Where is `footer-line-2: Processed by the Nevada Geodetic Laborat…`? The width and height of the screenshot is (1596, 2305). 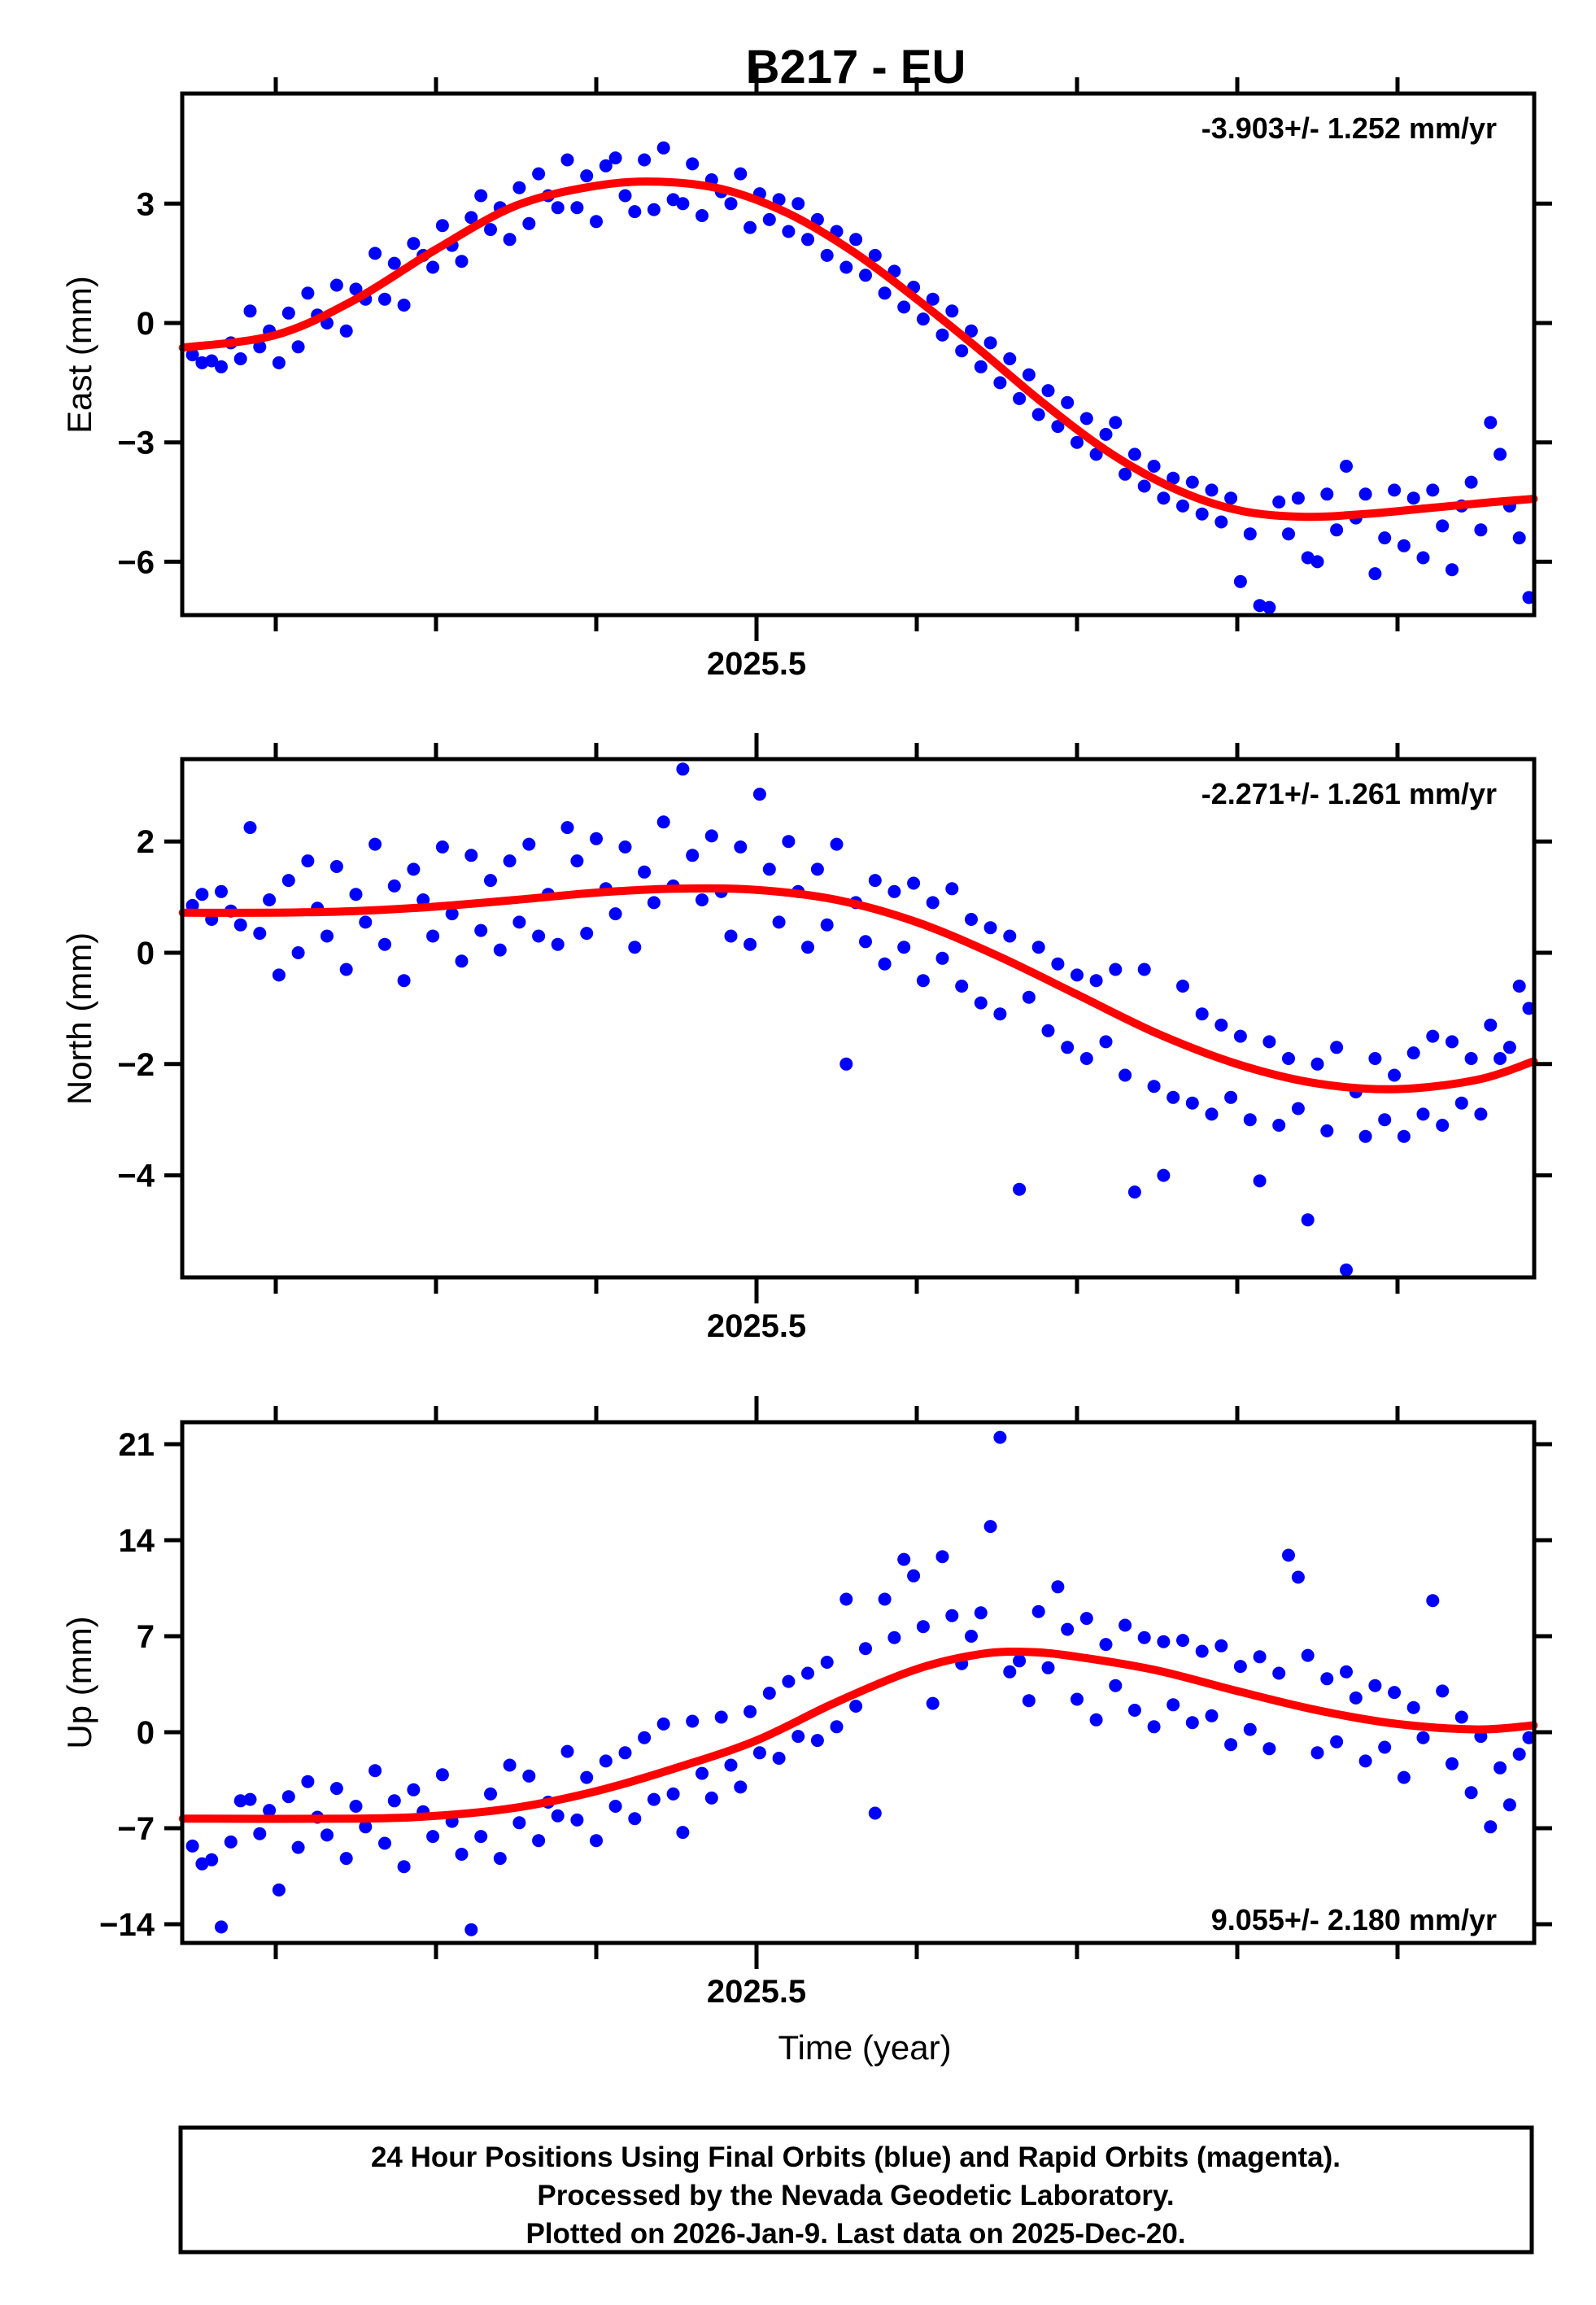 footer-line-2: Processed by the Nevada Geodetic Laborat… is located at coordinates (855, 2195).